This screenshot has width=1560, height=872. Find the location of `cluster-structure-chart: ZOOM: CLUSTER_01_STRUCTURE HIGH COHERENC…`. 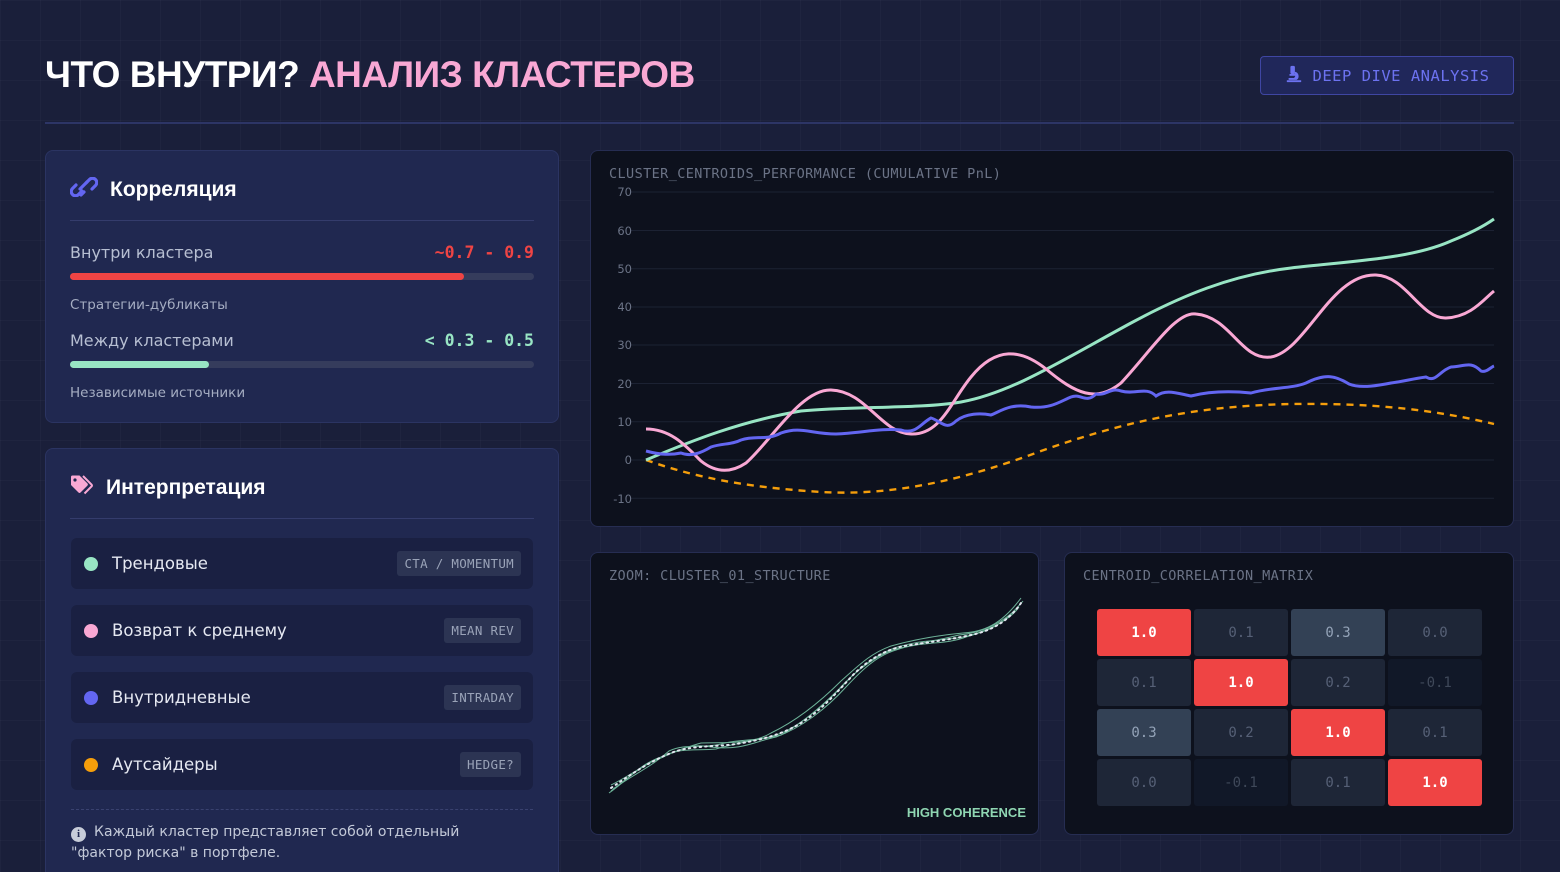

cluster-structure-chart: ZOOM: CLUSTER_01_STRUCTURE HIGH COHERENC… is located at coordinates (814, 693).